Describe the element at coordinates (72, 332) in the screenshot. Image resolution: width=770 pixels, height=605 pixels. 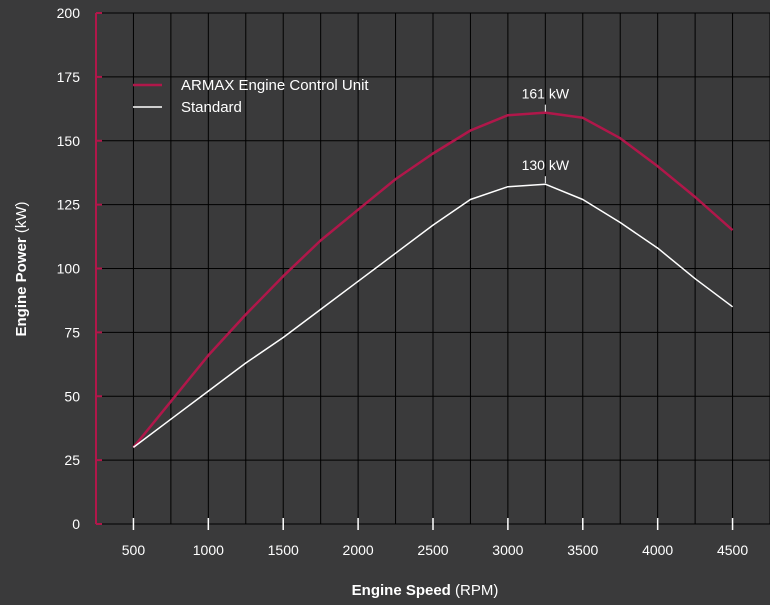
I see `y-tick-label: 75` at that location.